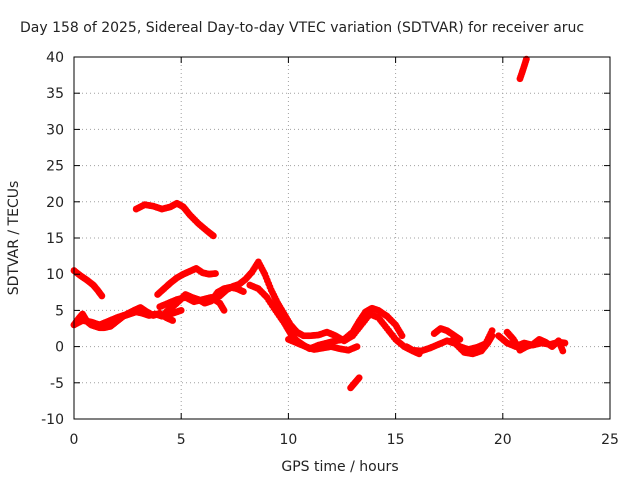 The width and height of the screenshot is (640, 480). I want to click on y-tick-label: 20, so click(55, 203).